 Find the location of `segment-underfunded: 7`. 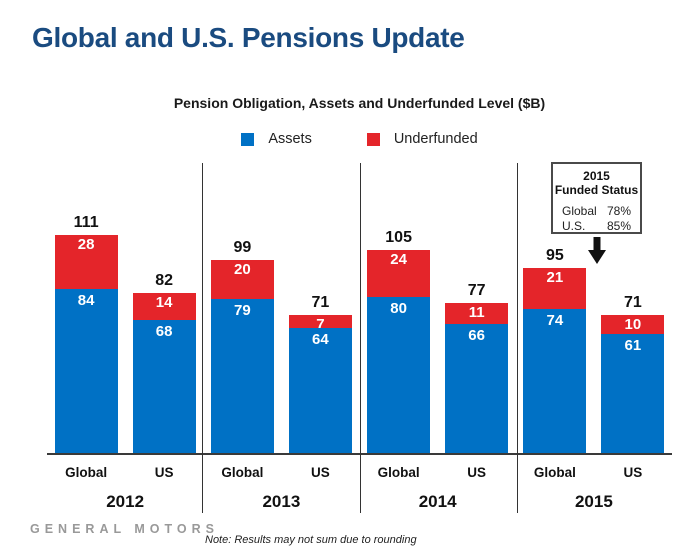

segment-underfunded: 7 is located at coordinates (320, 323).